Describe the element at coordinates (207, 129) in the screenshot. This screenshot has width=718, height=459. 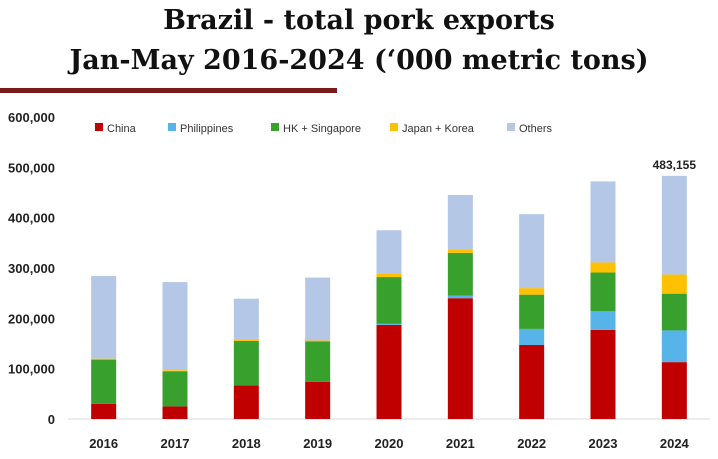
I see `legend-label: Philippines` at that location.